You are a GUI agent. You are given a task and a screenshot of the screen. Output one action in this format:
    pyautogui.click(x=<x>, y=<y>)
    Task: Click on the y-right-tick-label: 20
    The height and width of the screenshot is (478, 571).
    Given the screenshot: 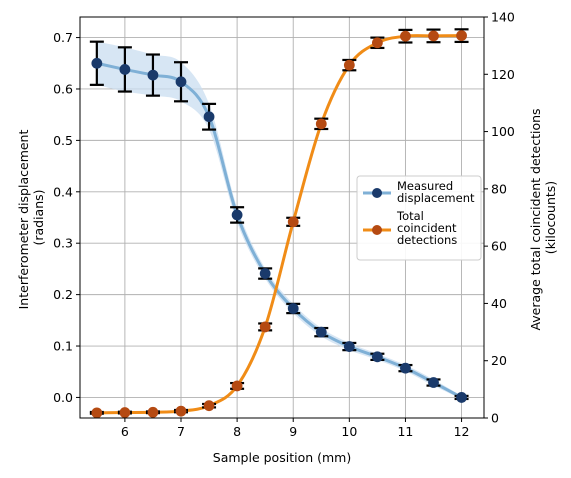 What is the action you would take?
    pyautogui.click(x=499, y=360)
    